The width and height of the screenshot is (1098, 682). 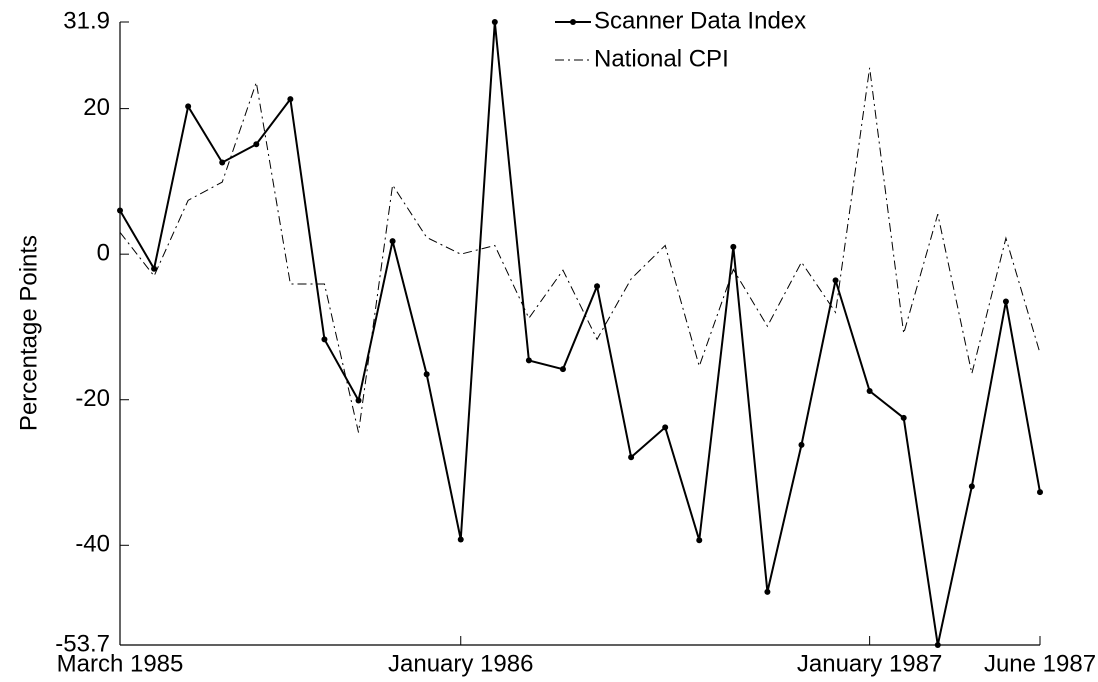 I want to click on x-tick-label: March 1985, so click(x=120, y=663).